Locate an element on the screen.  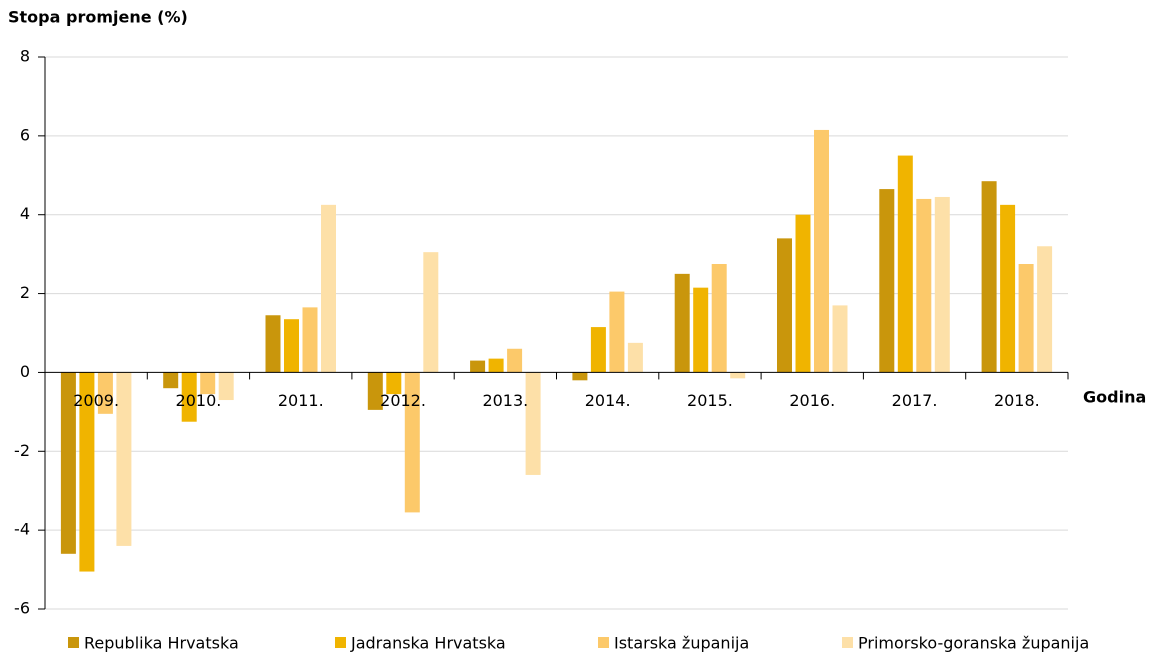
x-tick-label: 2017. is located at coordinates (915, 400).